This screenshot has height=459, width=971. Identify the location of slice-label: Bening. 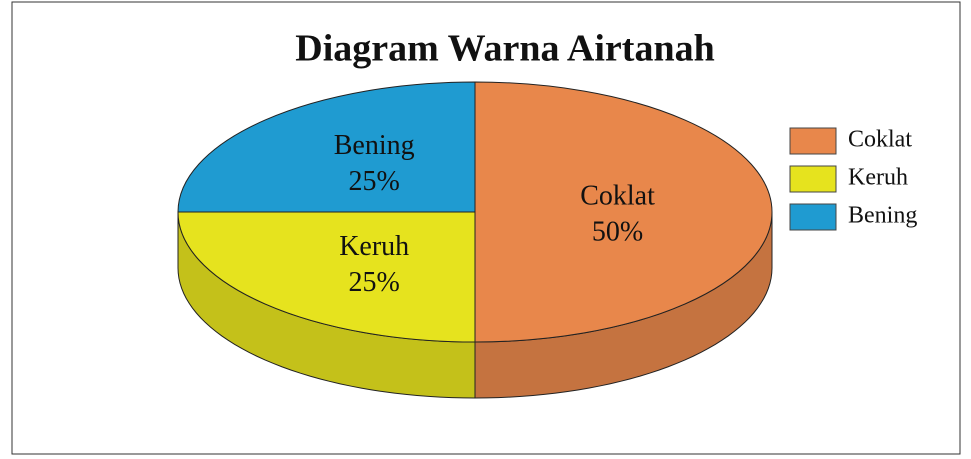
(374, 145).